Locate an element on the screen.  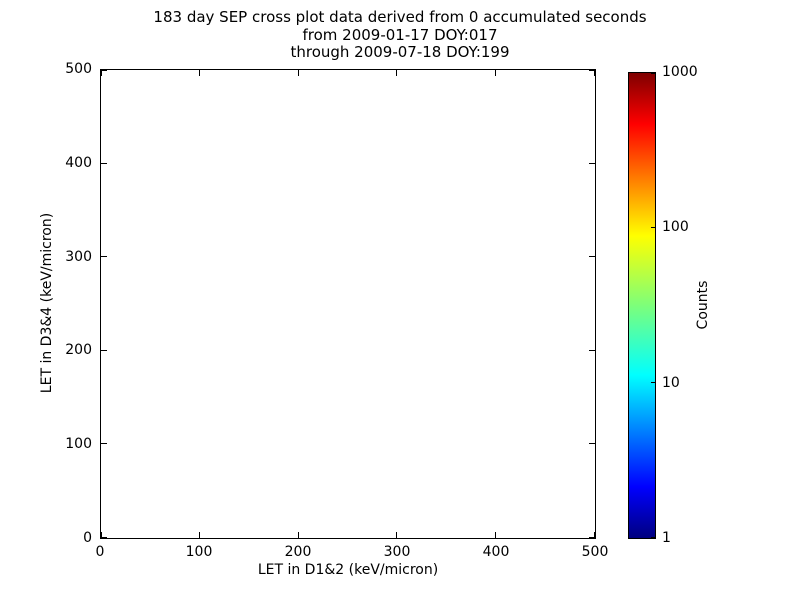
x-tick-label: 200 is located at coordinates (298, 552).